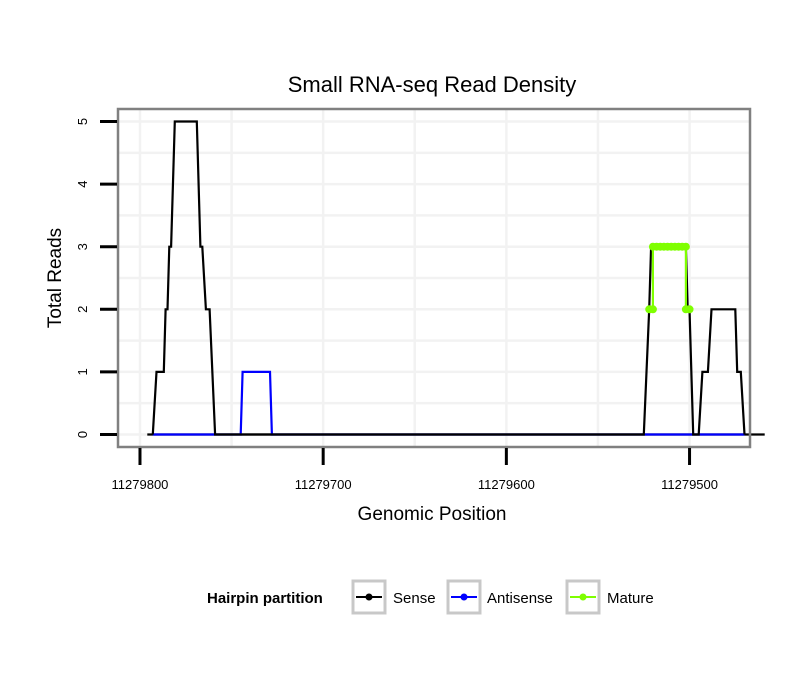 The width and height of the screenshot is (810, 690). Describe the element at coordinates (369, 597) in the screenshot. I see `legend-swatch-dot-sense` at that location.